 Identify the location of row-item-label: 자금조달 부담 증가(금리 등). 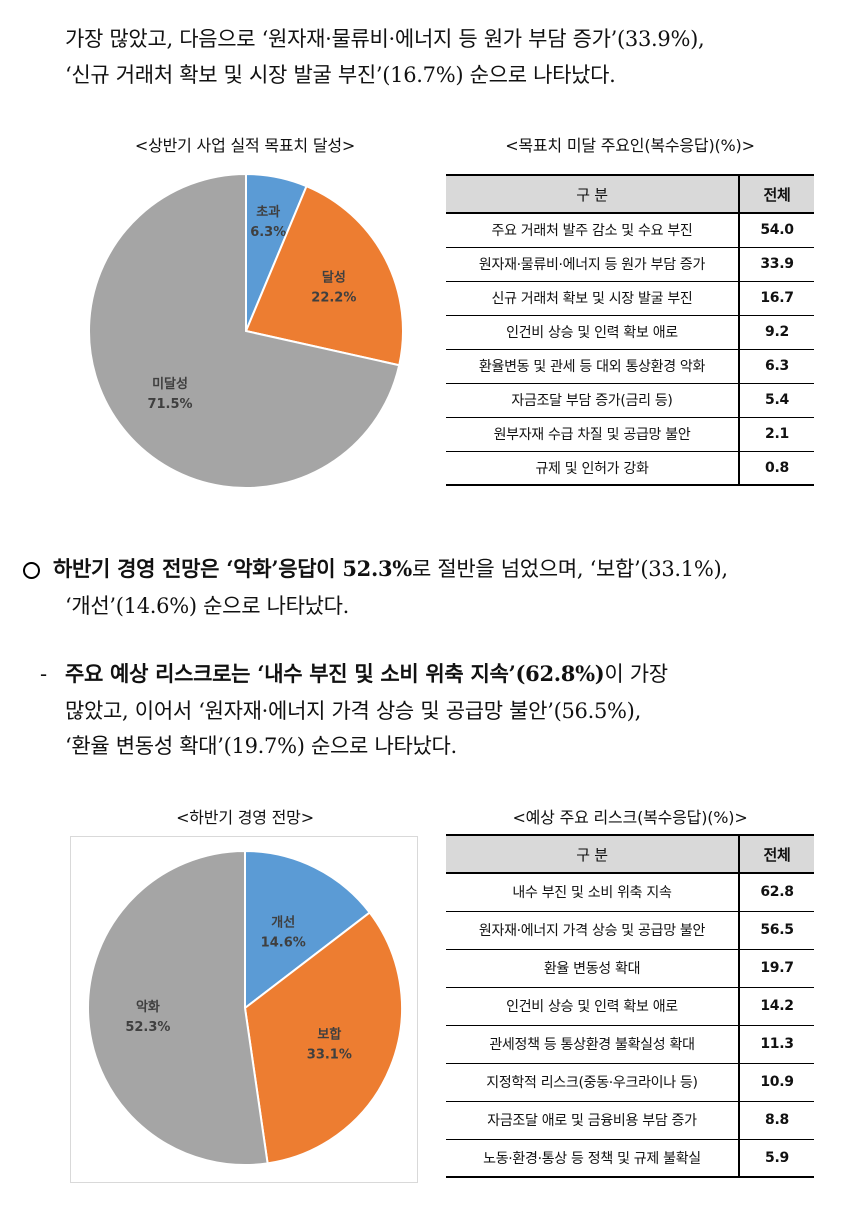
(592, 400).